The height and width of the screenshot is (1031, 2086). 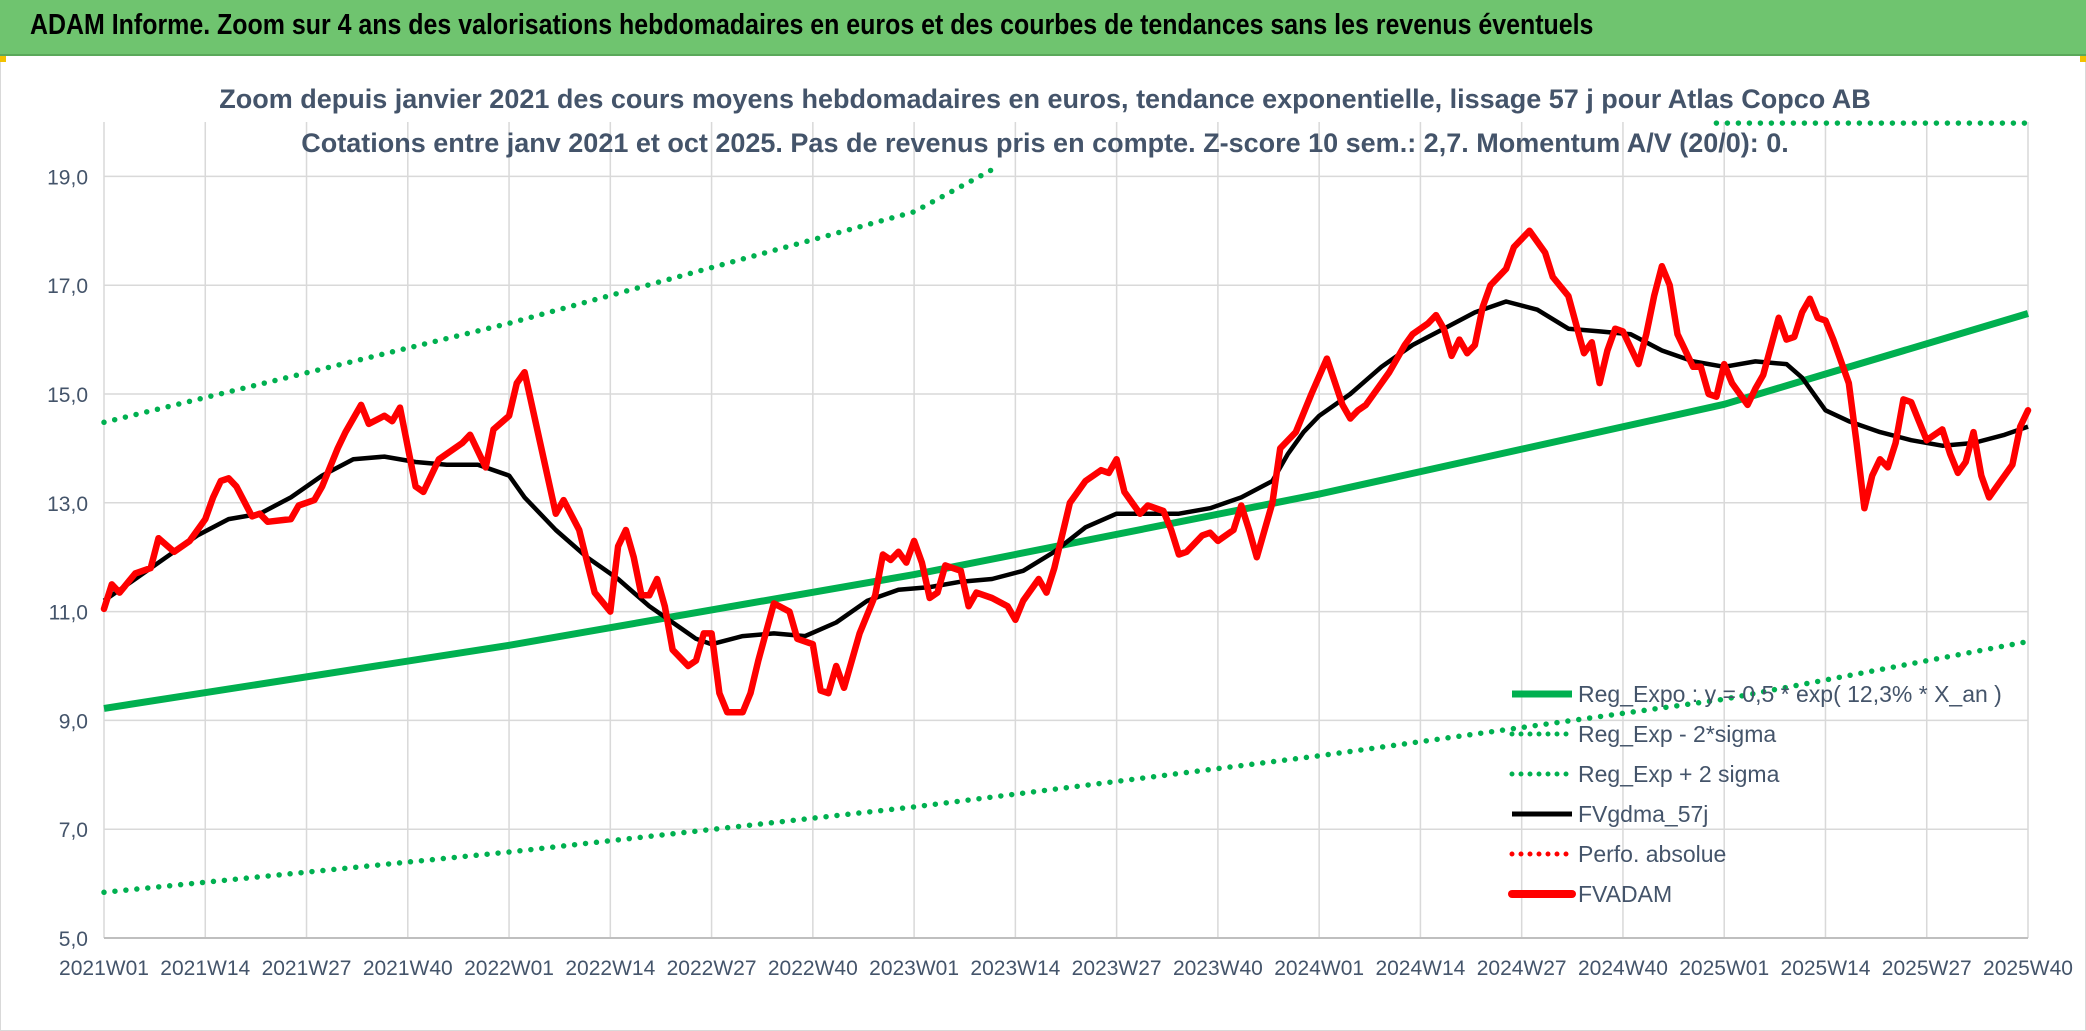 I want to click on x-tick-label: 2025W27, so click(x=1927, y=968).